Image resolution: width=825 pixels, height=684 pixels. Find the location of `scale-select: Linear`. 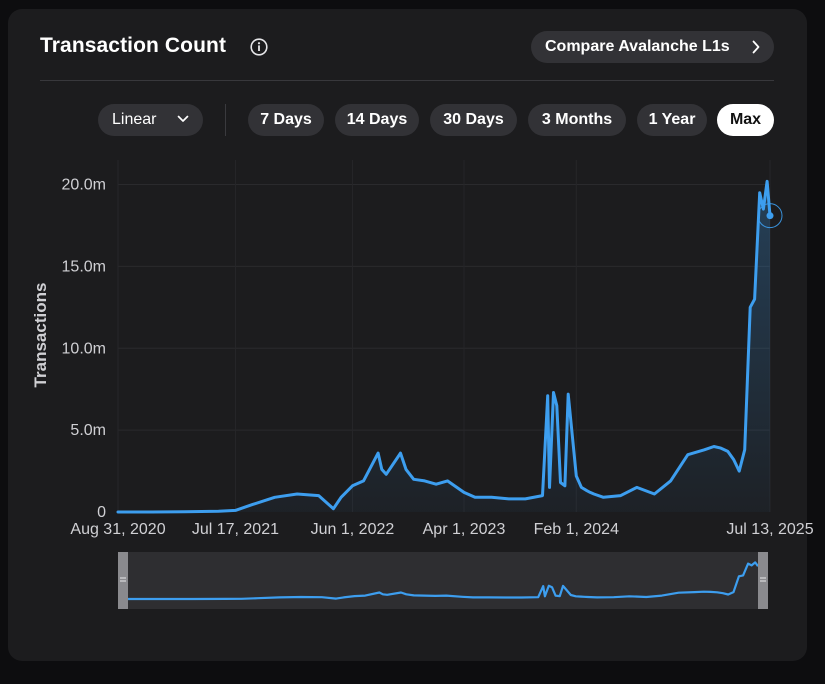

scale-select: Linear is located at coordinates (150, 120).